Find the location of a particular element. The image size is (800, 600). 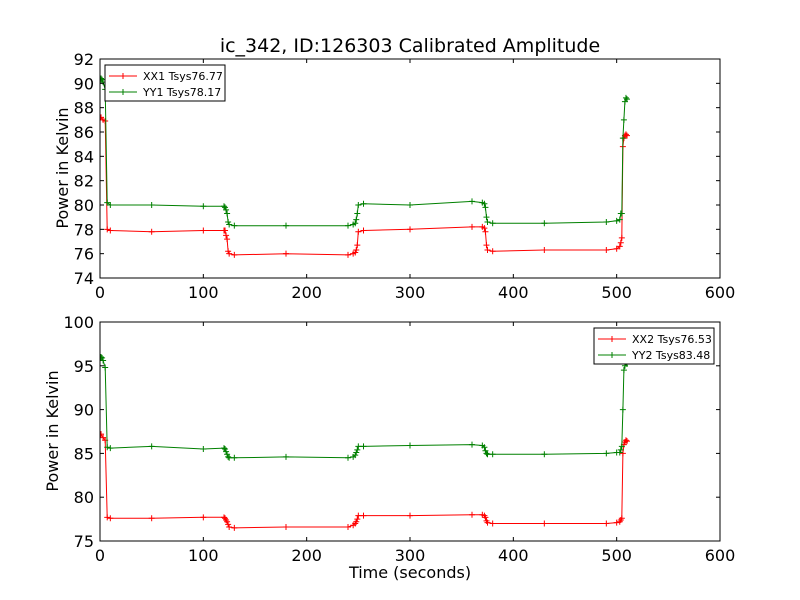

legend-box is located at coordinates (654, 346).